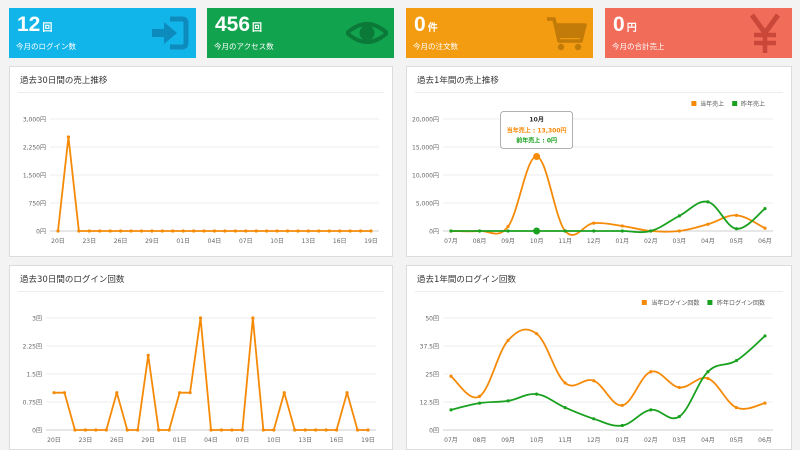 Image resolution: width=800 pixels, height=450 pixels. Describe the element at coordinates (651, 440) in the screenshot. I see `x-tick-label: 02月` at that location.